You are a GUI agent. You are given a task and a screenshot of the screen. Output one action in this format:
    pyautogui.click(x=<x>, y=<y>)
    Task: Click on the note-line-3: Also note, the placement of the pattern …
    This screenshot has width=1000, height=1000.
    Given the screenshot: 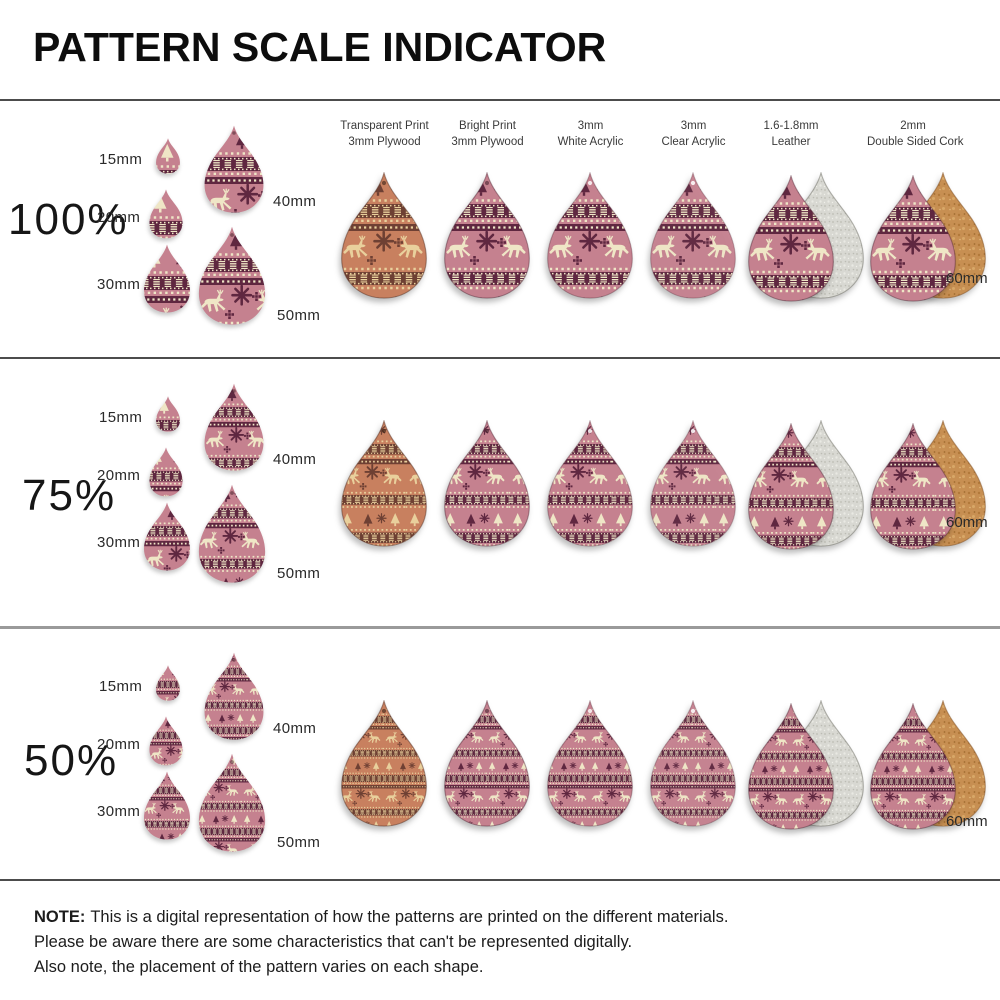 What is the action you would take?
    pyautogui.click(x=259, y=966)
    